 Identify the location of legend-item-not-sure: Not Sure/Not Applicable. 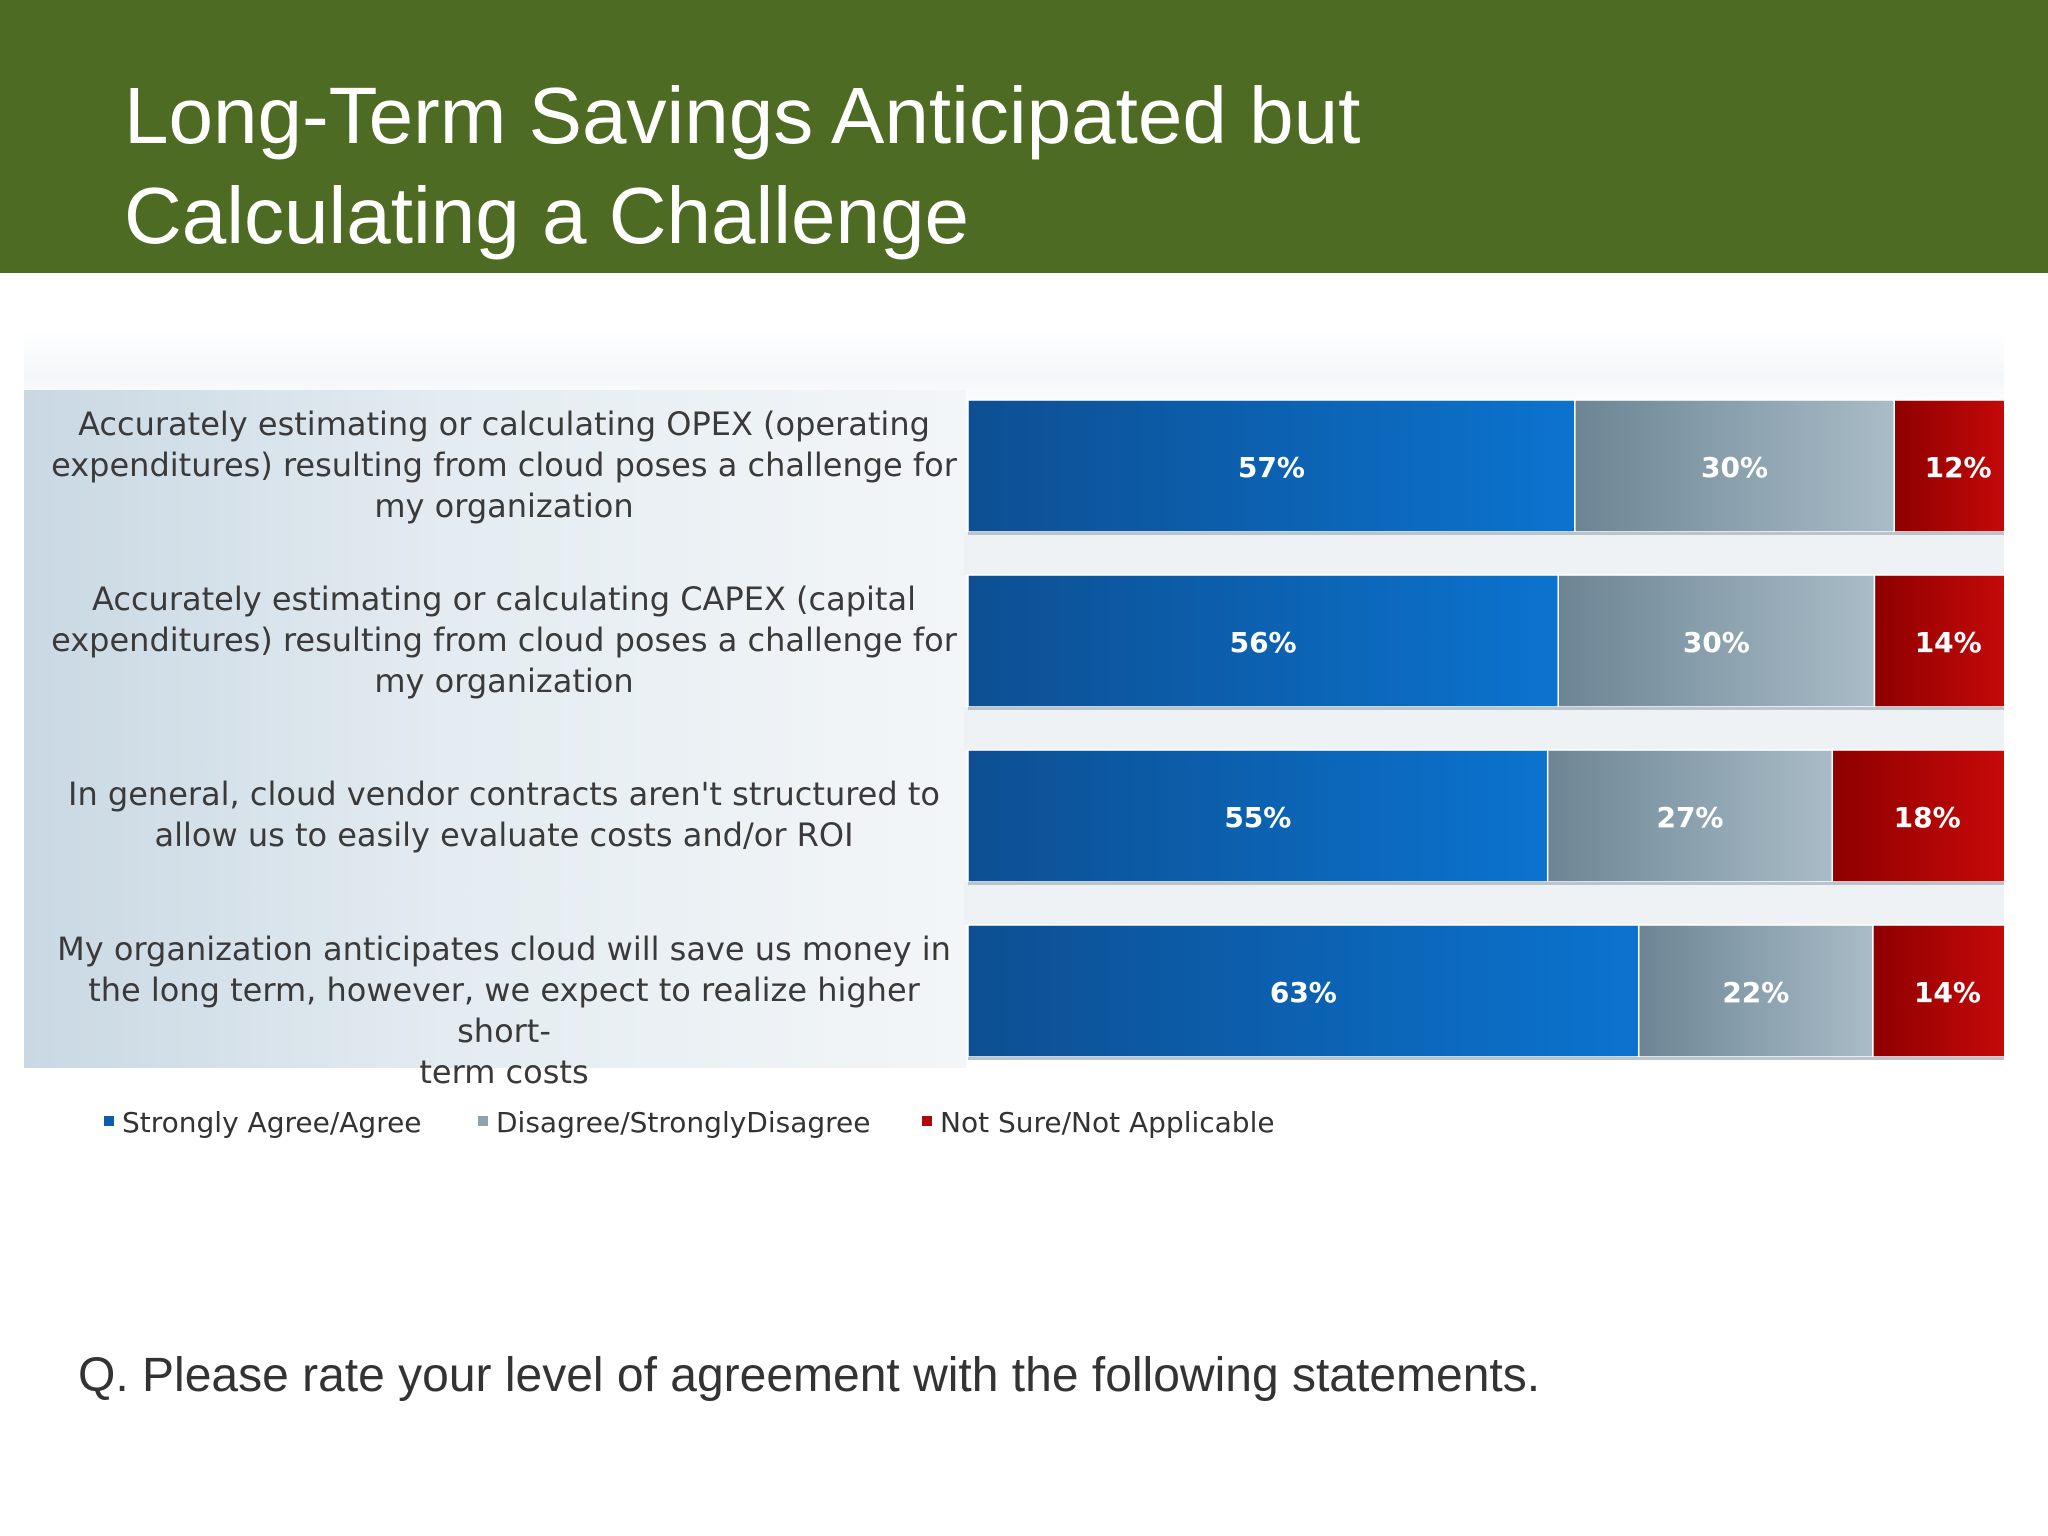
(1098, 1122).